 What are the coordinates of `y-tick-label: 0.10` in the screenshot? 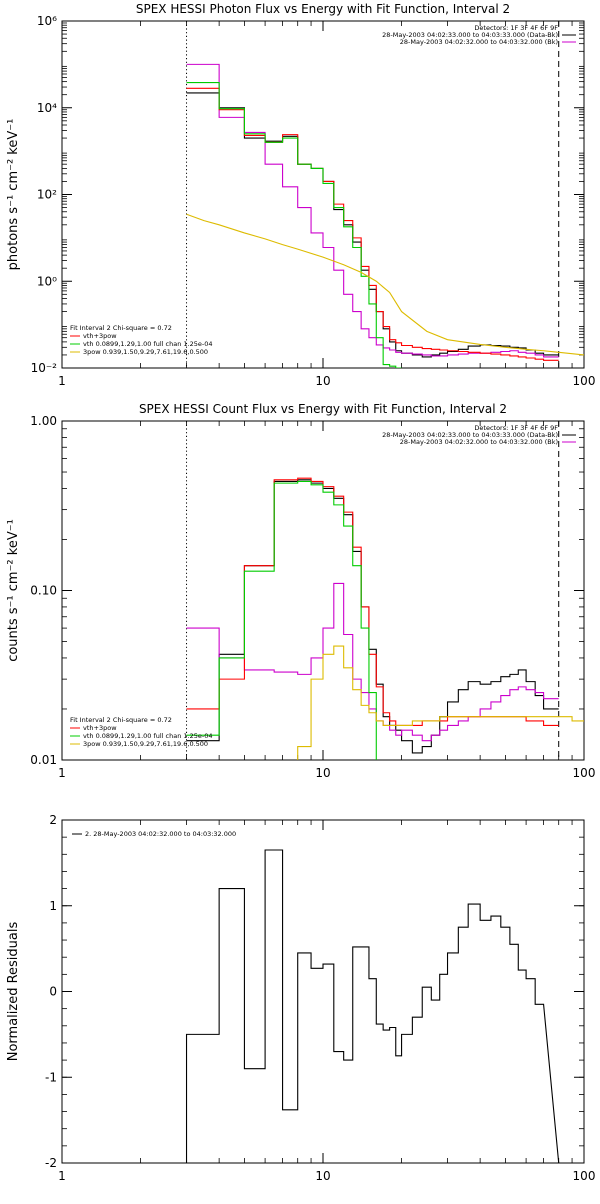 It's located at (43, 591).